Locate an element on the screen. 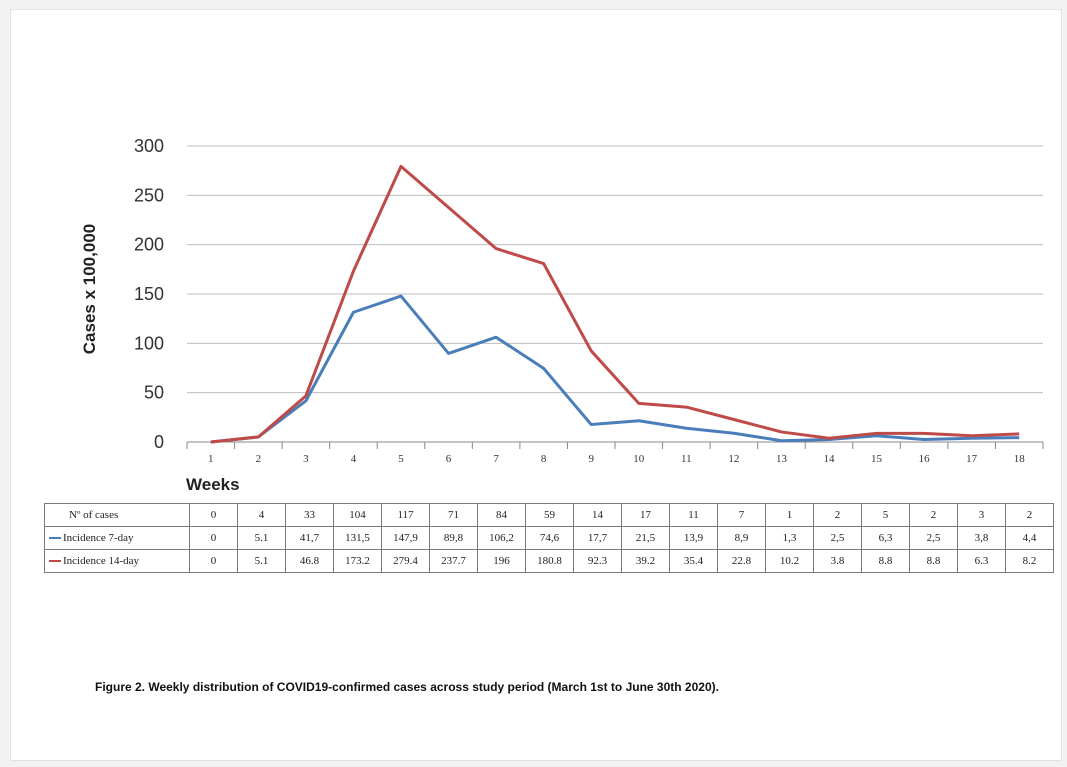 This screenshot has width=1067, height=767. table-cell: 17 is located at coordinates (645, 515).